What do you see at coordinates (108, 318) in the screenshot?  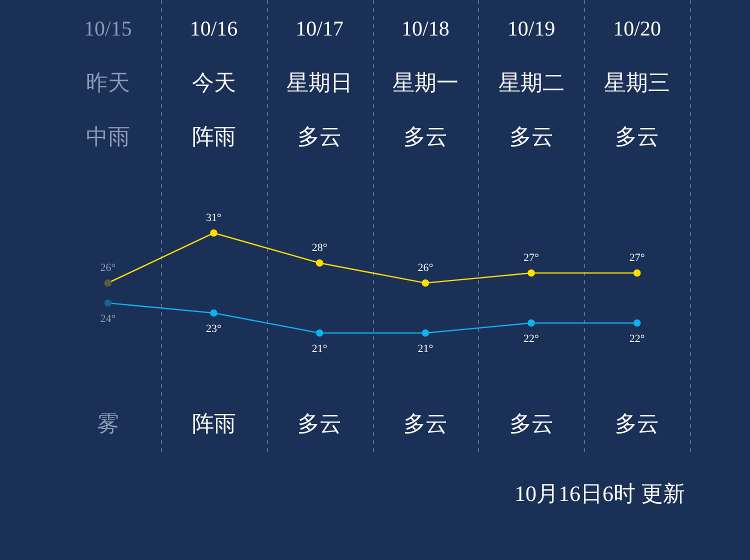 I see `data-label: 24°` at bounding box center [108, 318].